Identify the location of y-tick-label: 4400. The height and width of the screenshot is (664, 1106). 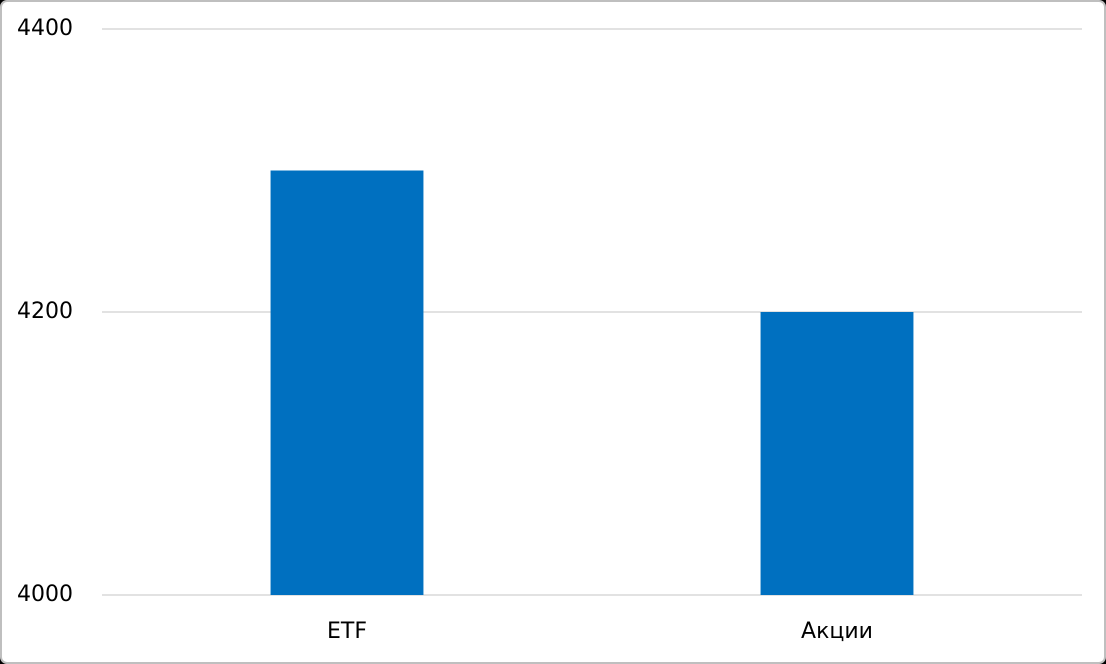
(45, 28).